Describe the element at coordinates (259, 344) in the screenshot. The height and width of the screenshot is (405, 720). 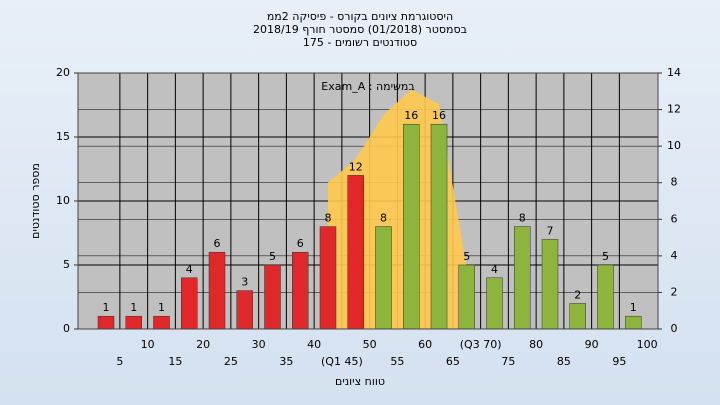
I see `x-tick-label: 30` at that location.